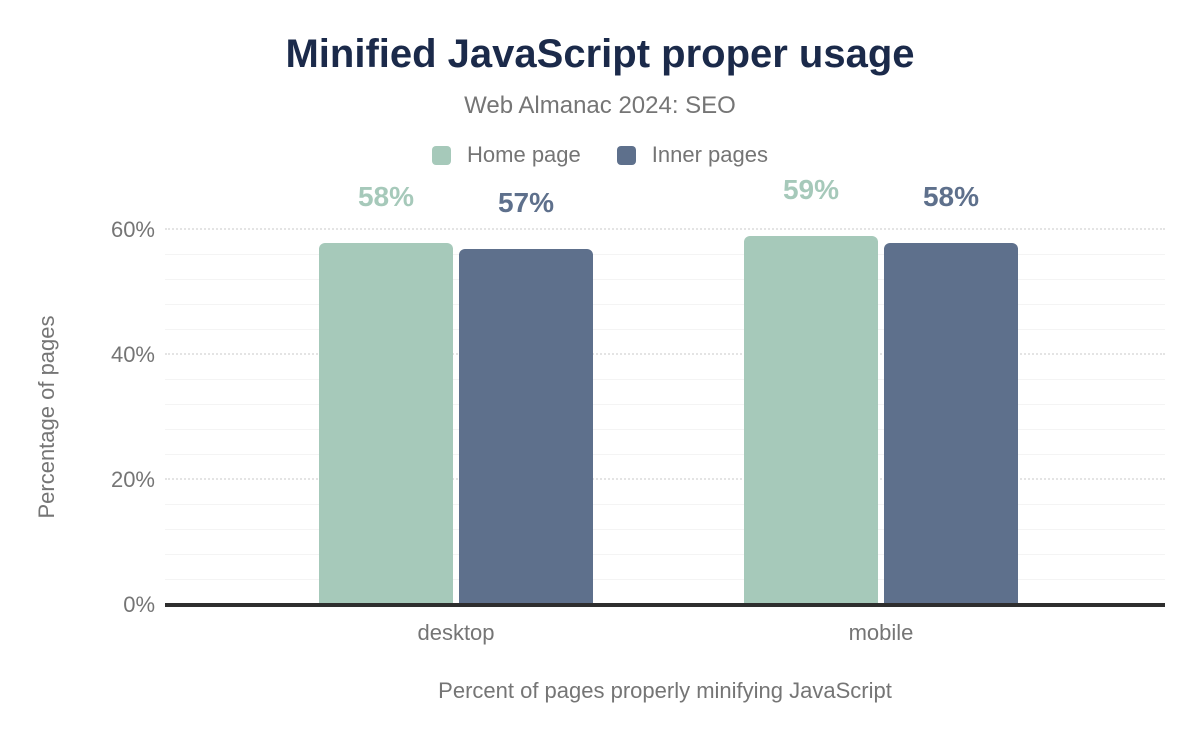 The width and height of the screenshot is (1200, 742). Describe the element at coordinates (709, 154) in the screenshot. I see `legend-label-inner-pages: Inner pages` at that location.